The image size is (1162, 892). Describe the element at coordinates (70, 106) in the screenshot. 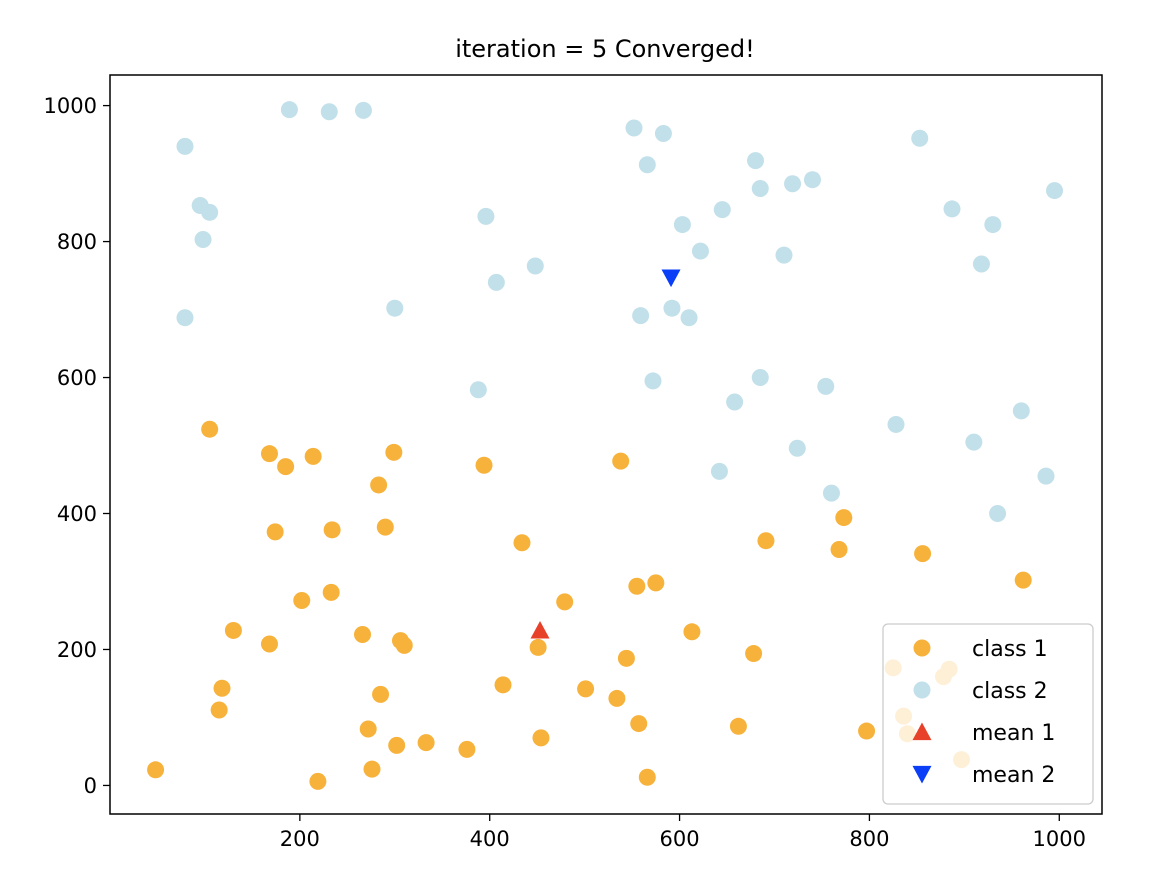

I see `y-tick-label: 1000` at that location.